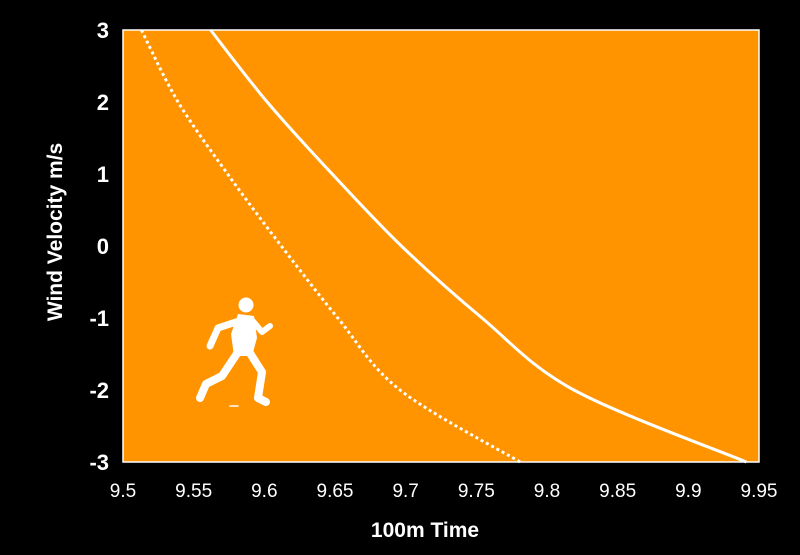 The height and width of the screenshot is (555, 800). Describe the element at coordinates (476, 491) in the screenshot. I see `x-tick-label: 9.75` at that location.